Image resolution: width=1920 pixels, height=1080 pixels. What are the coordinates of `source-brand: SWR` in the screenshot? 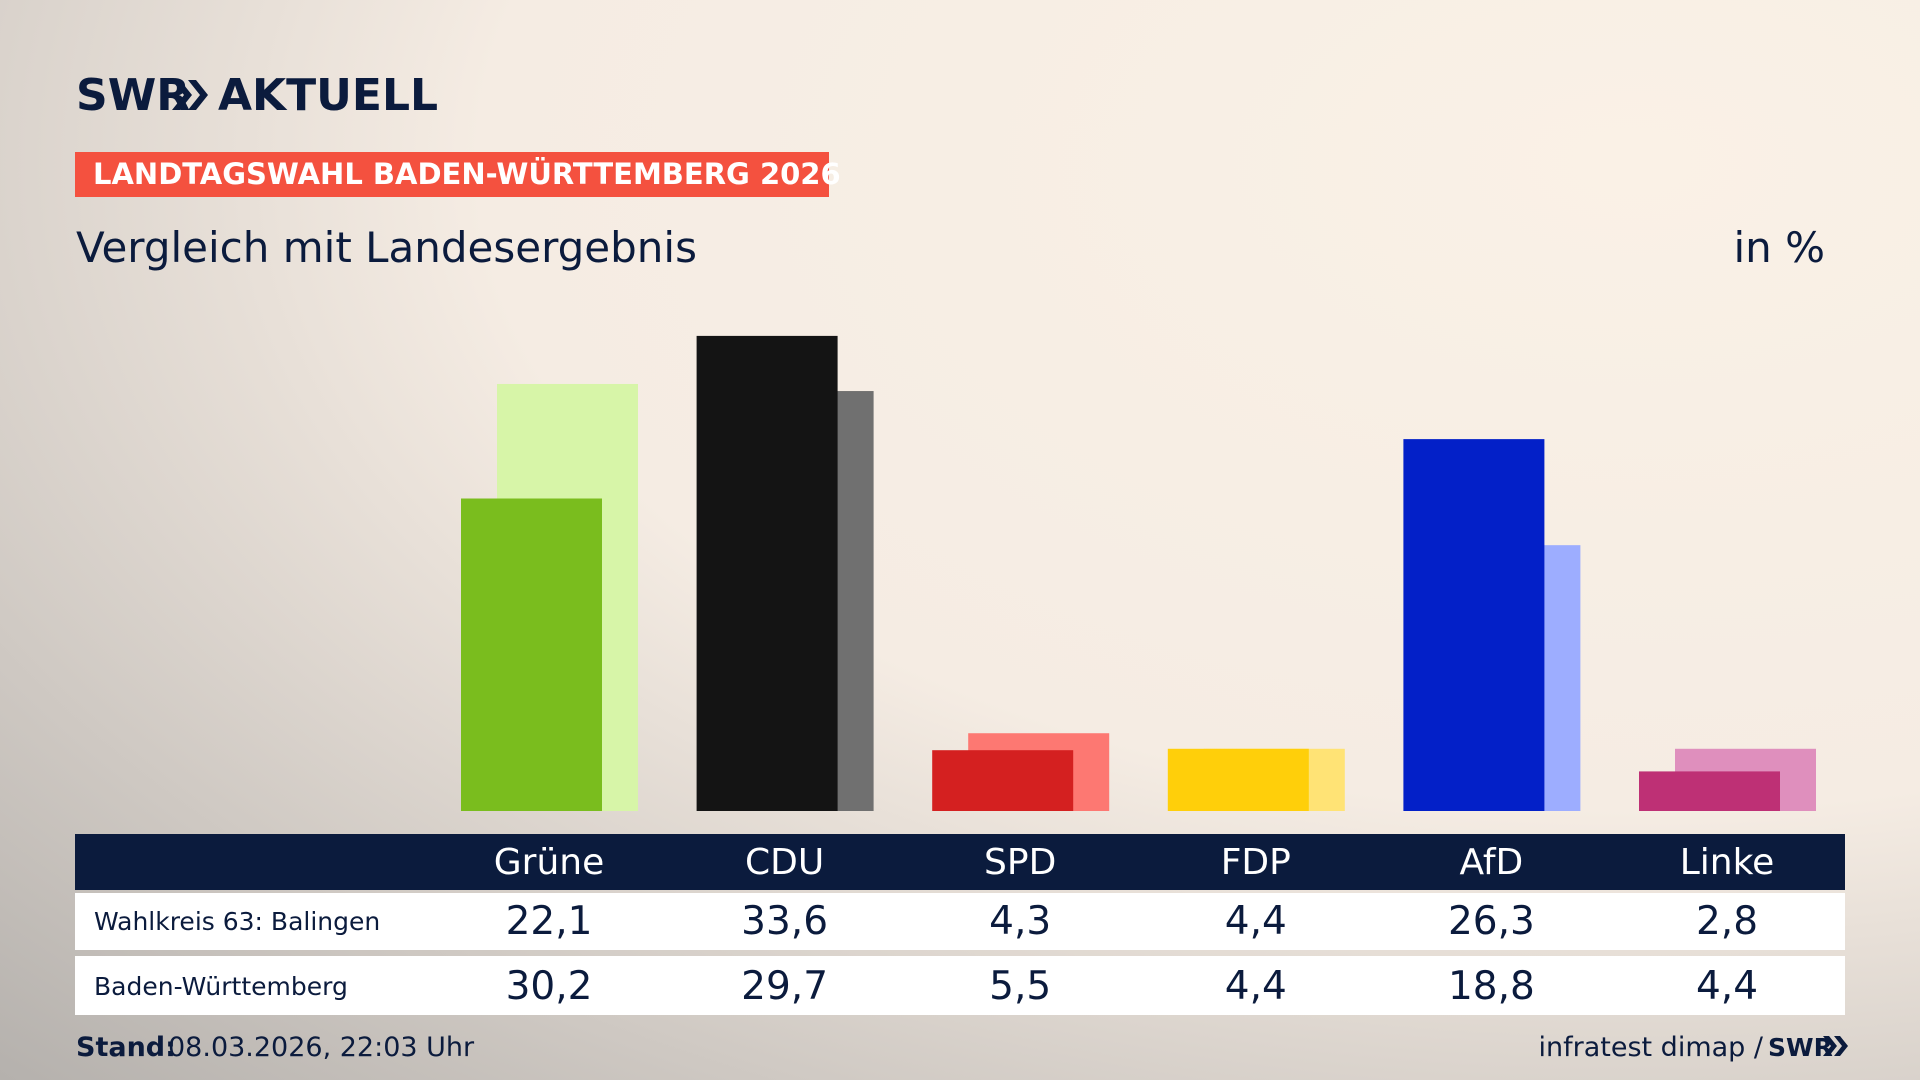 It's located at (1800, 1047).